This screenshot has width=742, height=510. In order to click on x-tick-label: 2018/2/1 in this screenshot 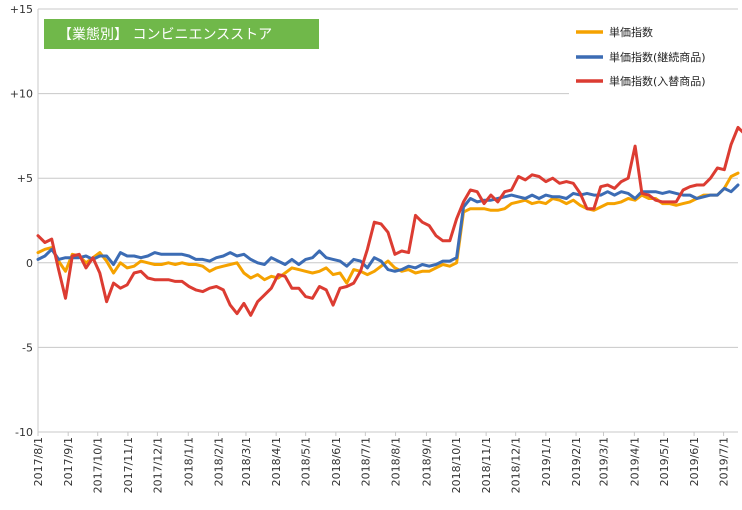, I will do `click(218, 461)`.